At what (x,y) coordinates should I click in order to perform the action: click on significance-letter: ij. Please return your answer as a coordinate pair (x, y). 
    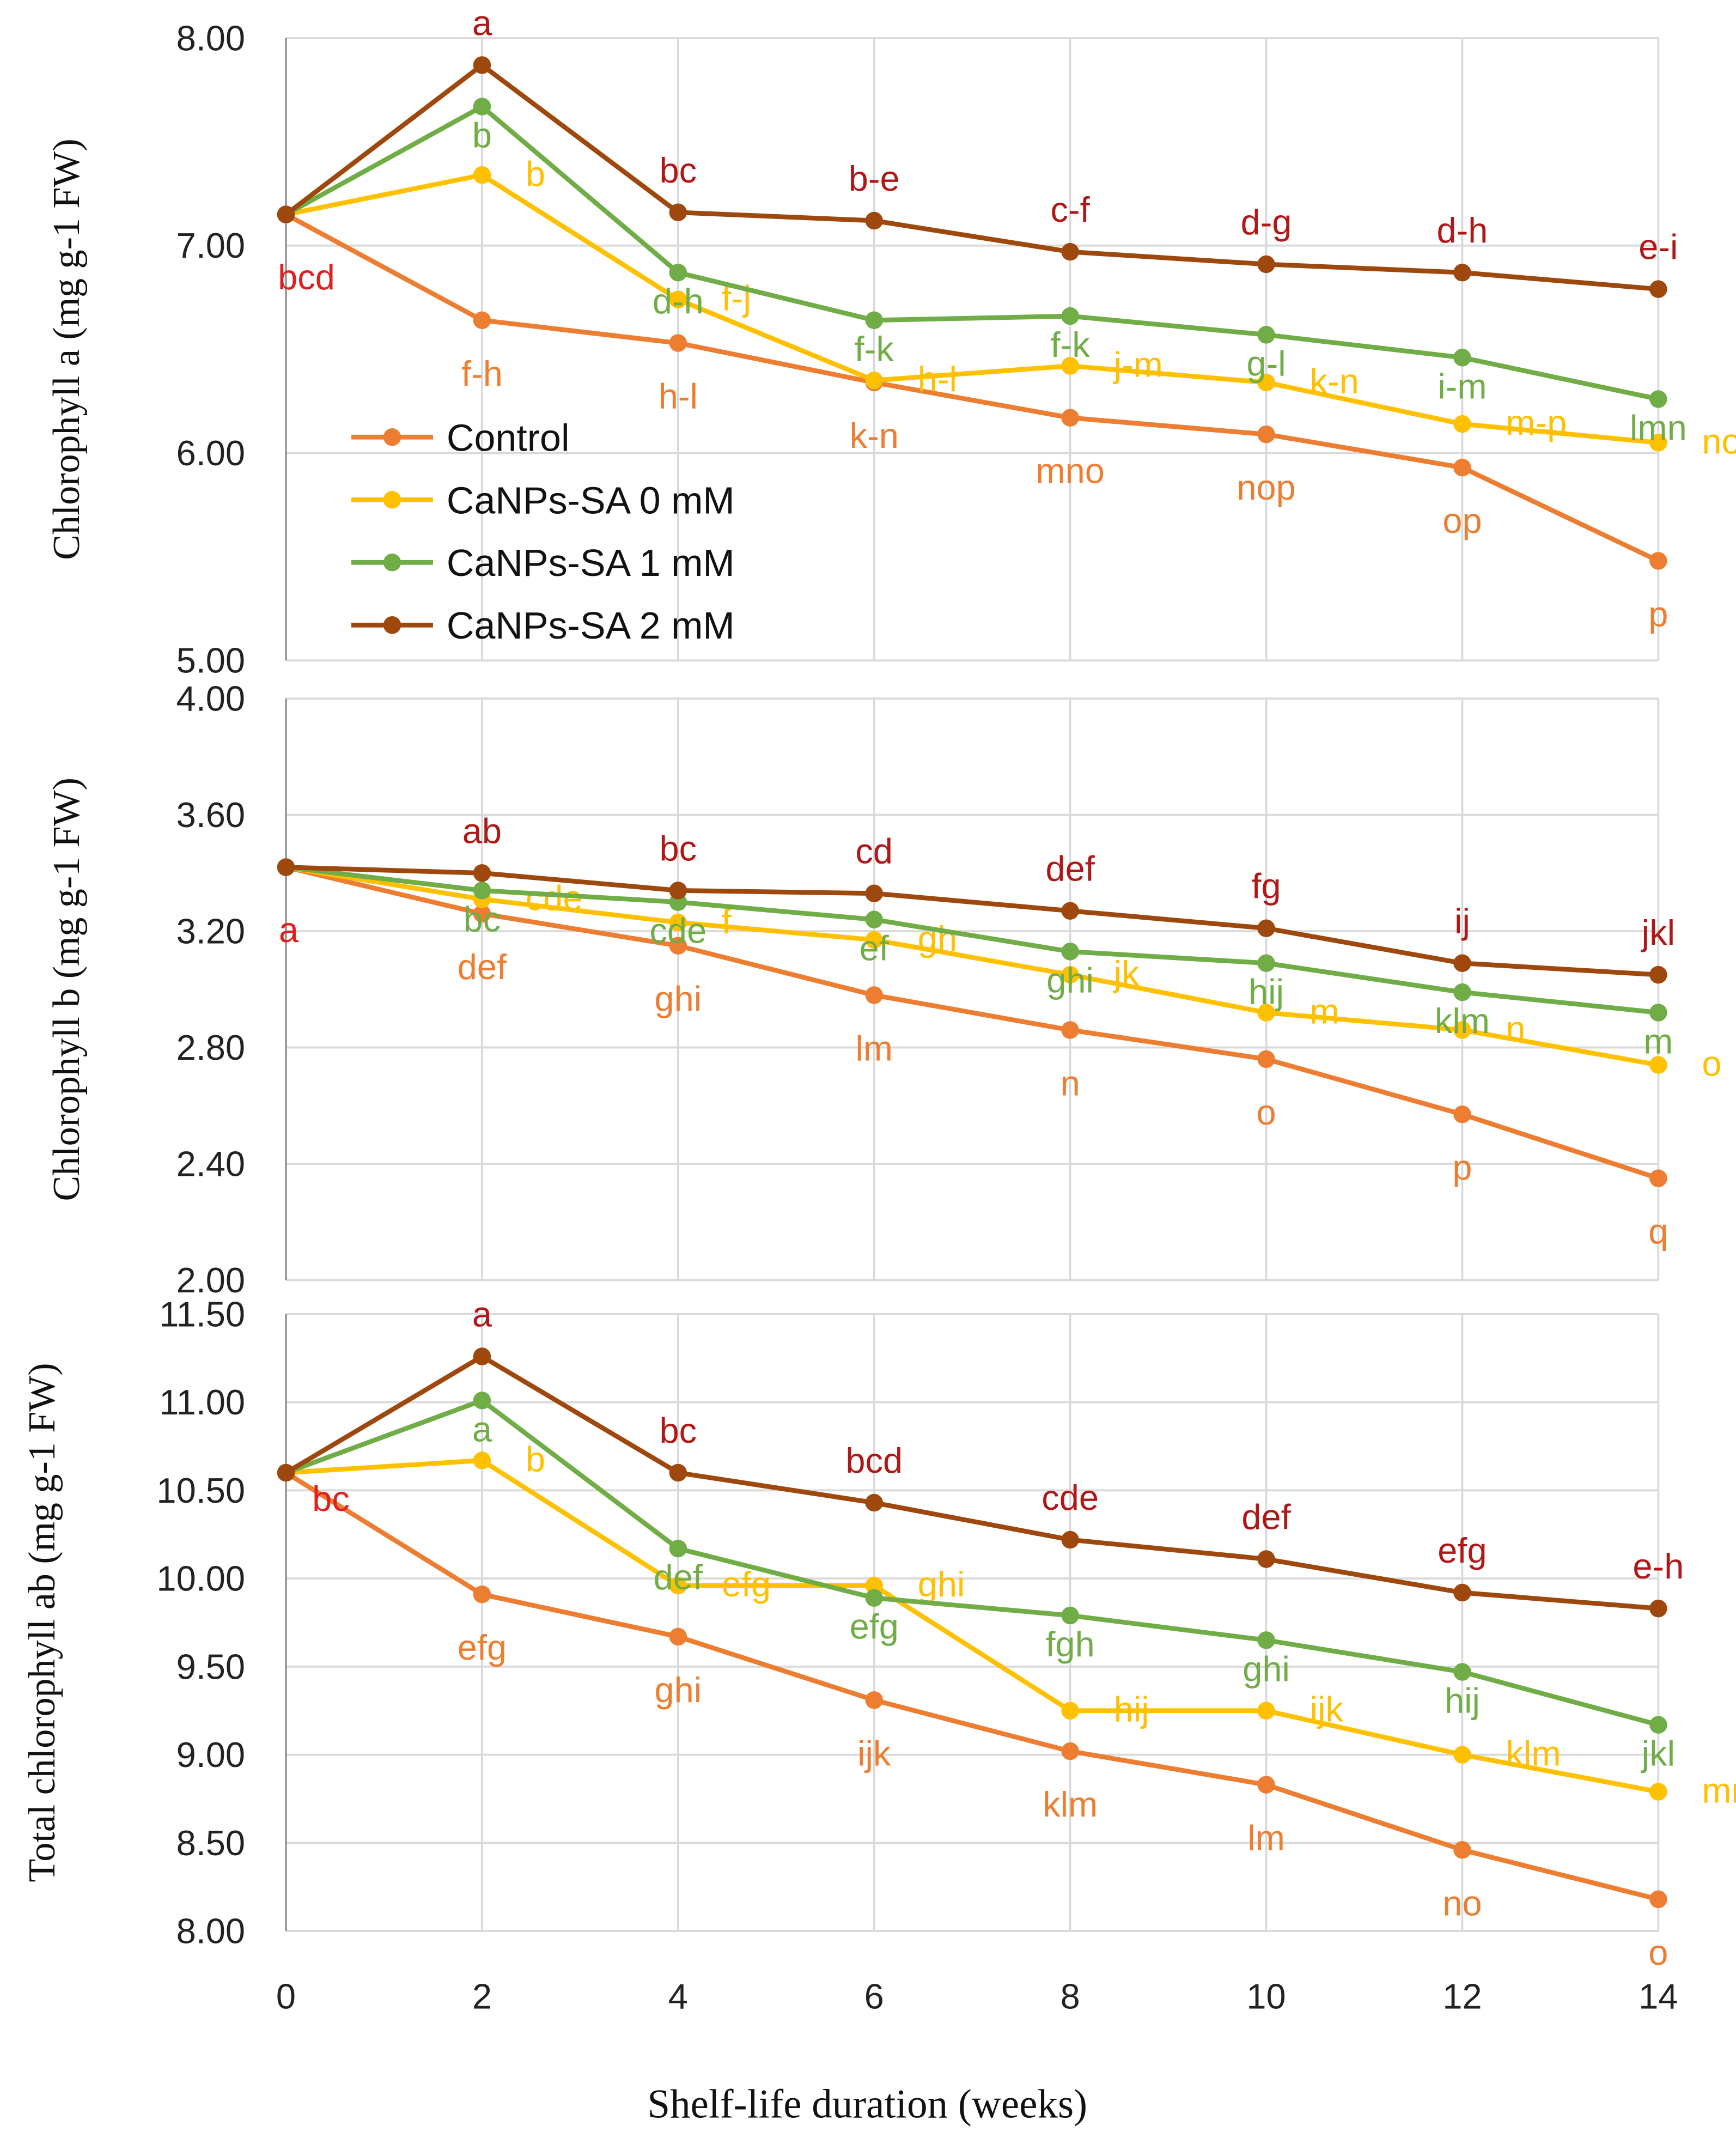
    Looking at the image, I should click on (1462, 921).